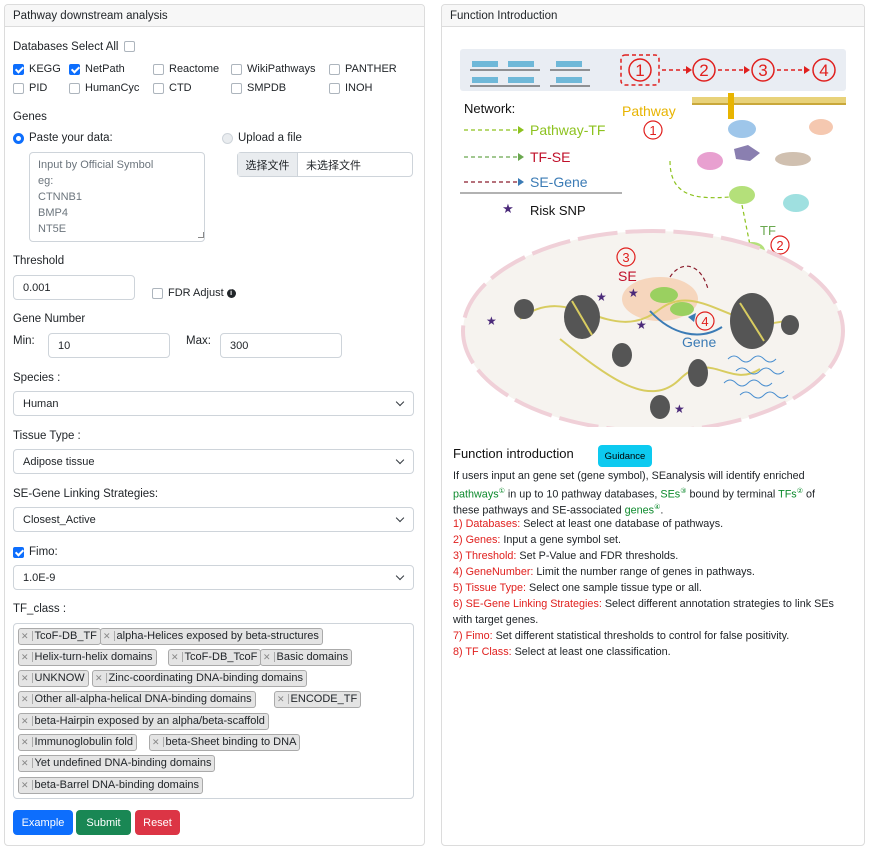 This screenshot has height=846, width=870. Describe the element at coordinates (74, 88) in the screenshot. I see `db-humancyc-checkbox` at that location.